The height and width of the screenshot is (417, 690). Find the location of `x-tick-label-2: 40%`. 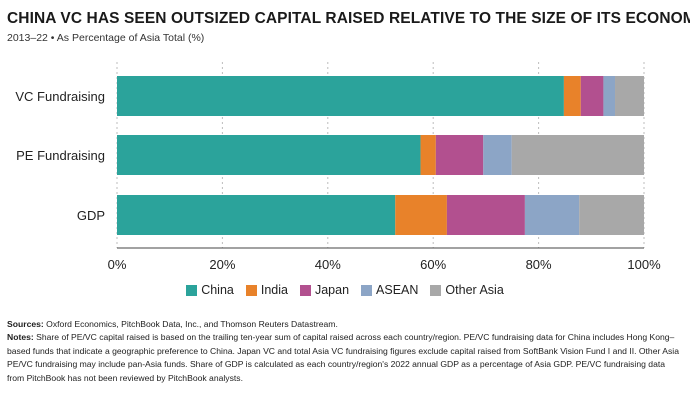

x-tick-label-2: 40% is located at coordinates (328, 264).